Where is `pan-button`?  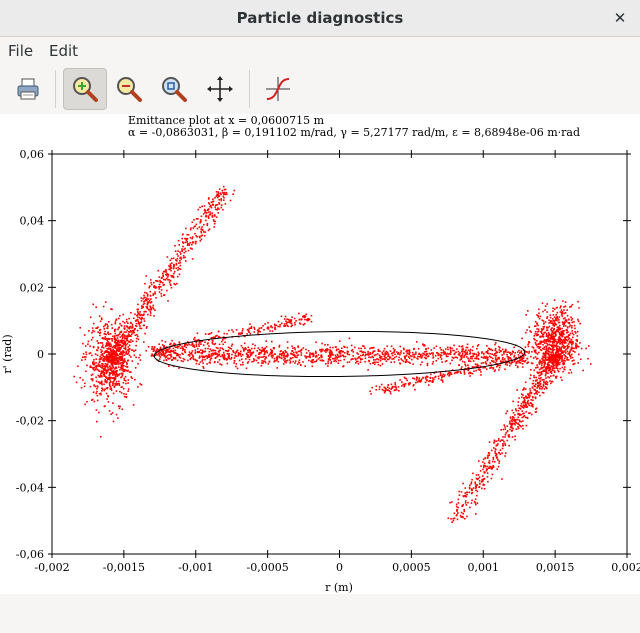
pan-button is located at coordinates (220, 89).